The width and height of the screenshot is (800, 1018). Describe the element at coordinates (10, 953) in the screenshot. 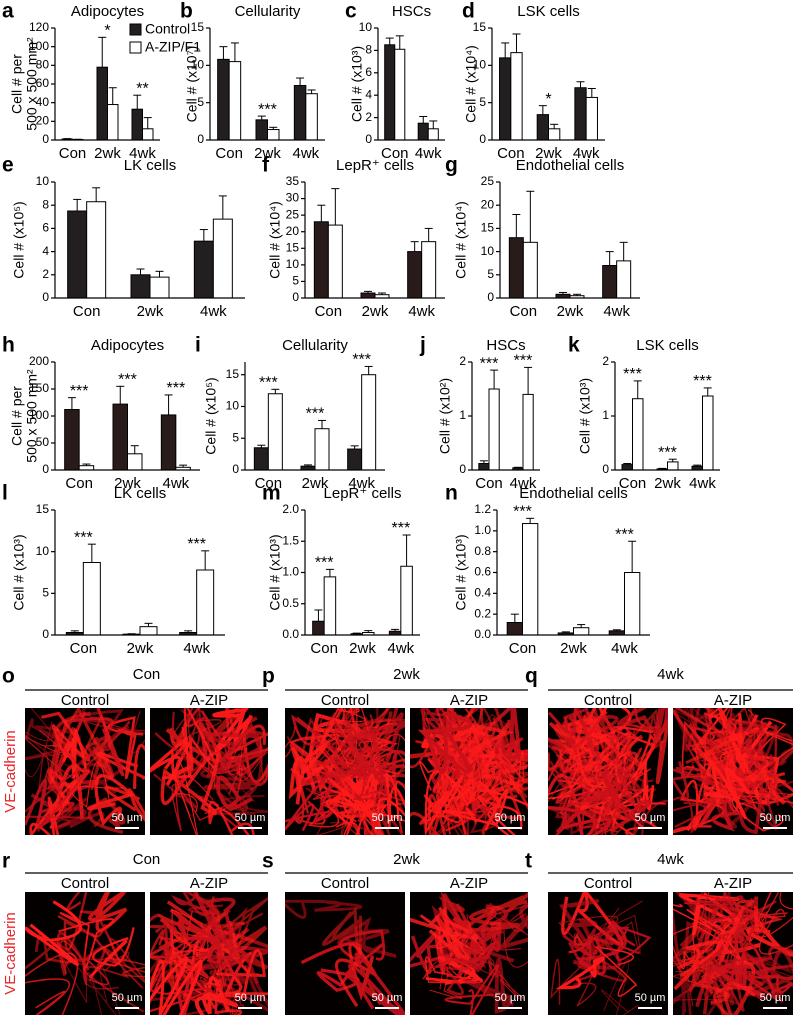

I see `stain-label: VE-cadherin` at that location.